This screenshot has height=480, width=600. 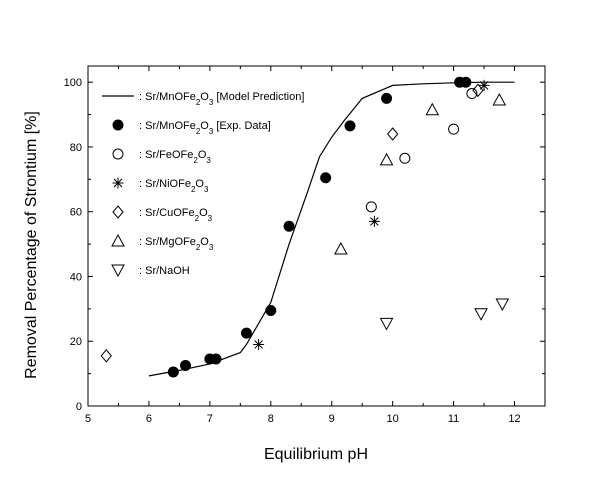 What do you see at coordinates (453, 419) in the screenshot?
I see `x-tick-label: 11` at bounding box center [453, 419].